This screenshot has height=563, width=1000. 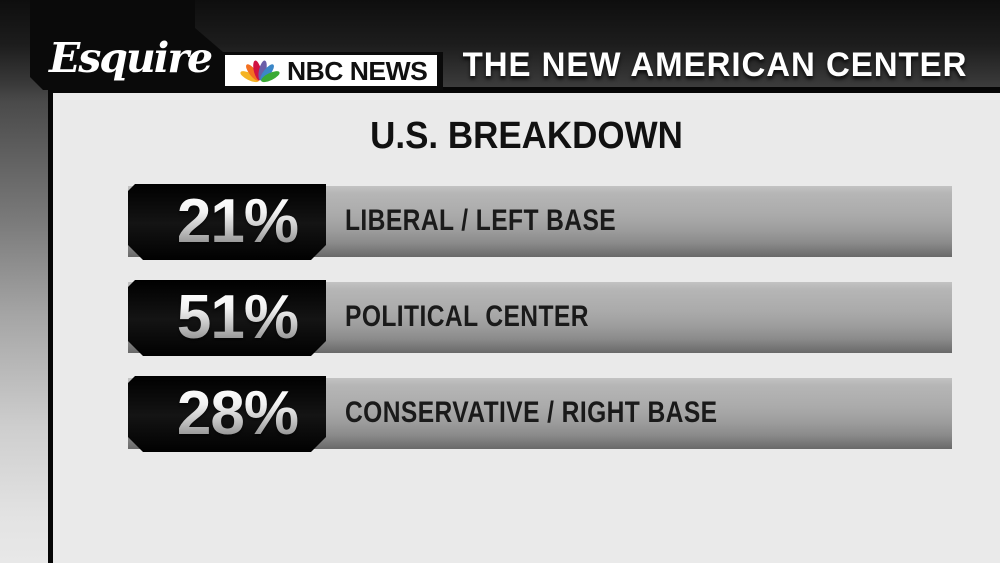 I want to click on stat-value: 28%, so click(x=237, y=413).